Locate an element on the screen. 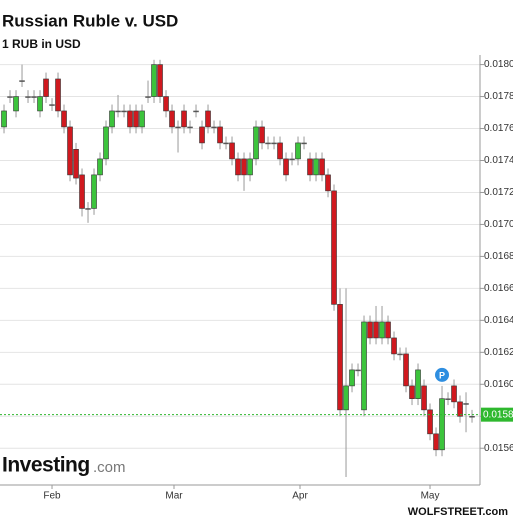 Image resolution: width=513 pixels, height=521 pixels. source-logo-suffix: .com is located at coordinates (109, 467).